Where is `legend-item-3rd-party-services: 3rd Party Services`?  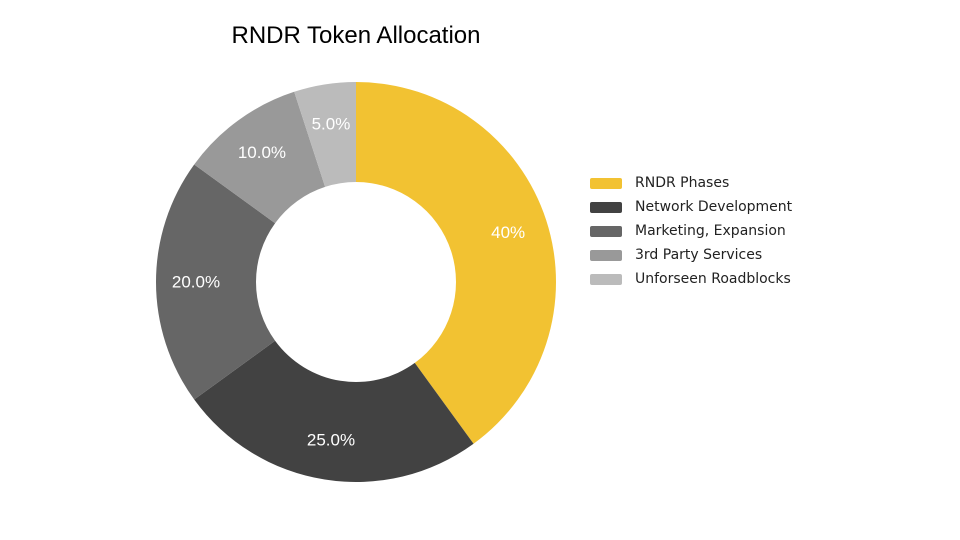
legend-item-3rd-party-services: 3rd Party Services is located at coordinates (770, 255).